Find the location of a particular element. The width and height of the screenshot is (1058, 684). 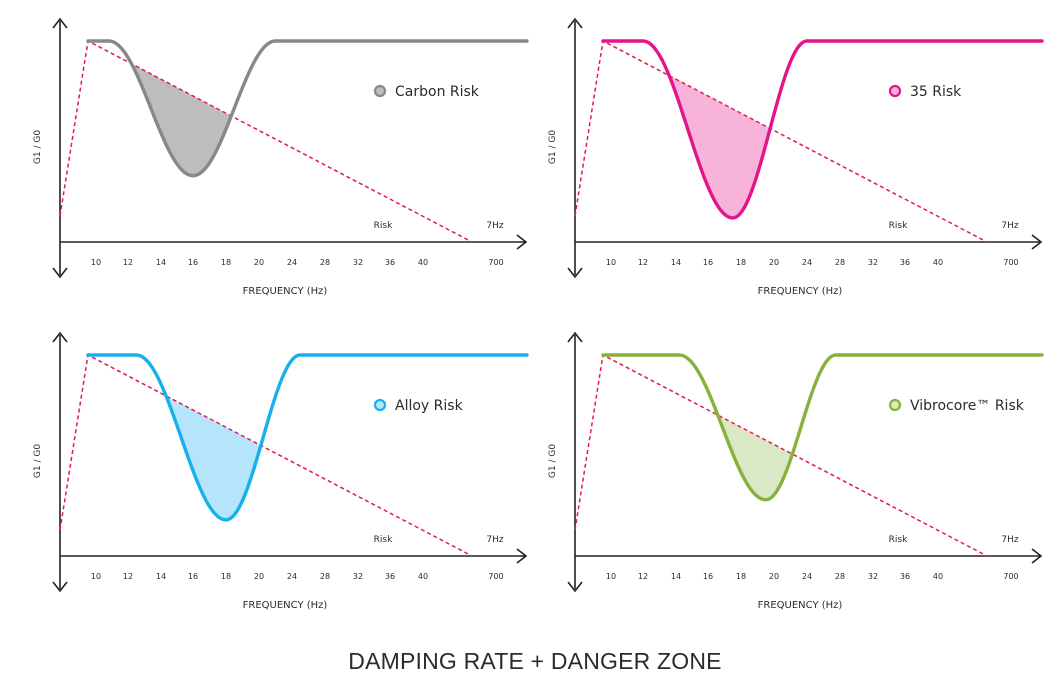

legend-label: Carbon Risk is located at coordinates (437, 92).